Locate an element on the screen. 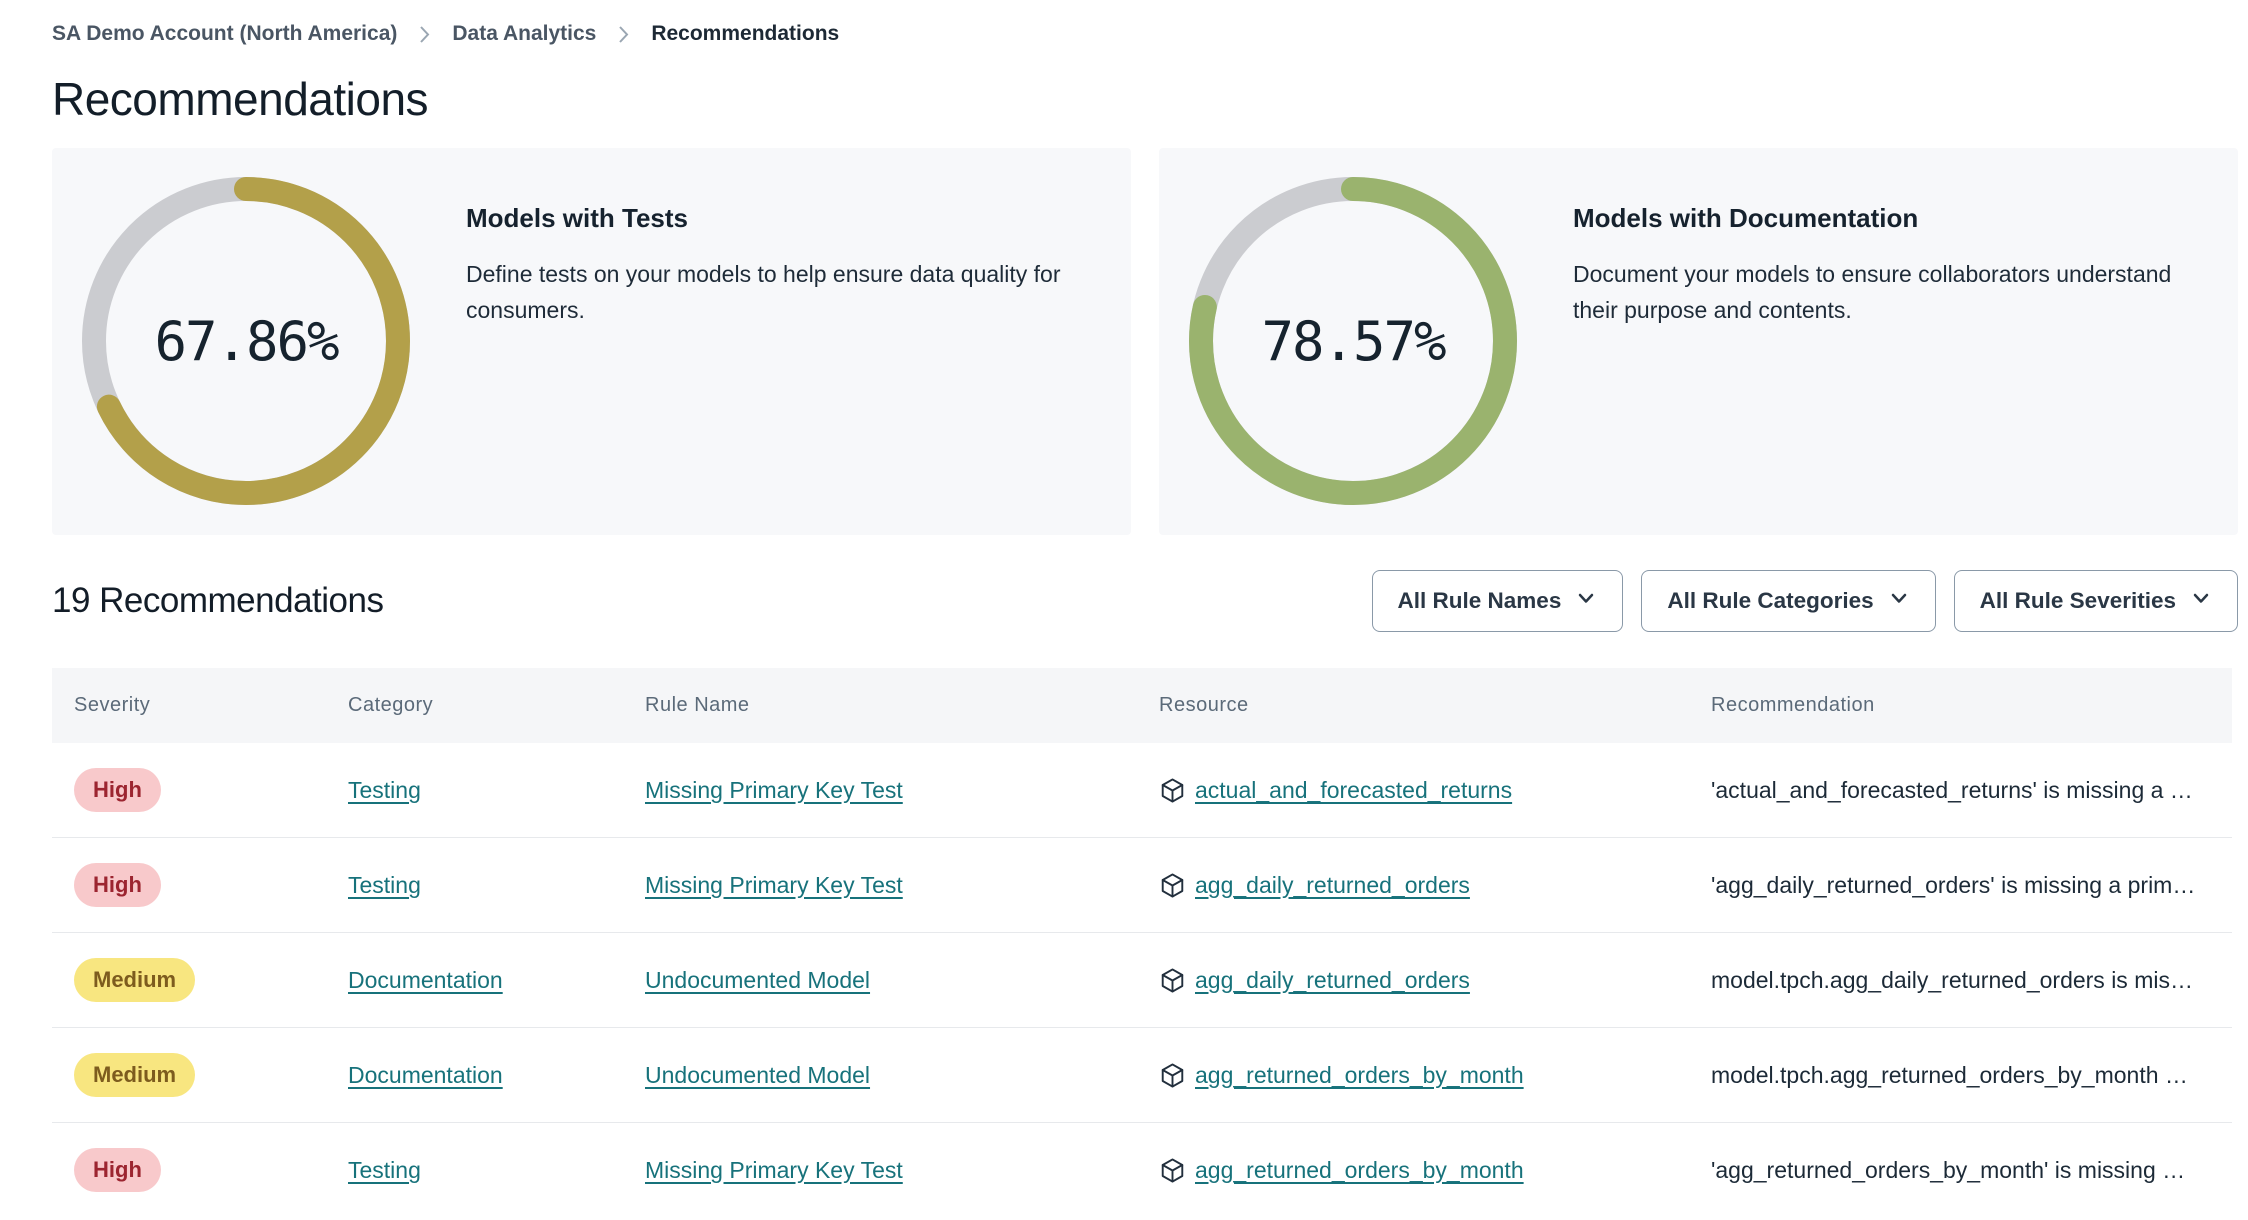 The image size is (2248, 1220). tests-percent-value: 67.86% is located at coordinates (246, 341).